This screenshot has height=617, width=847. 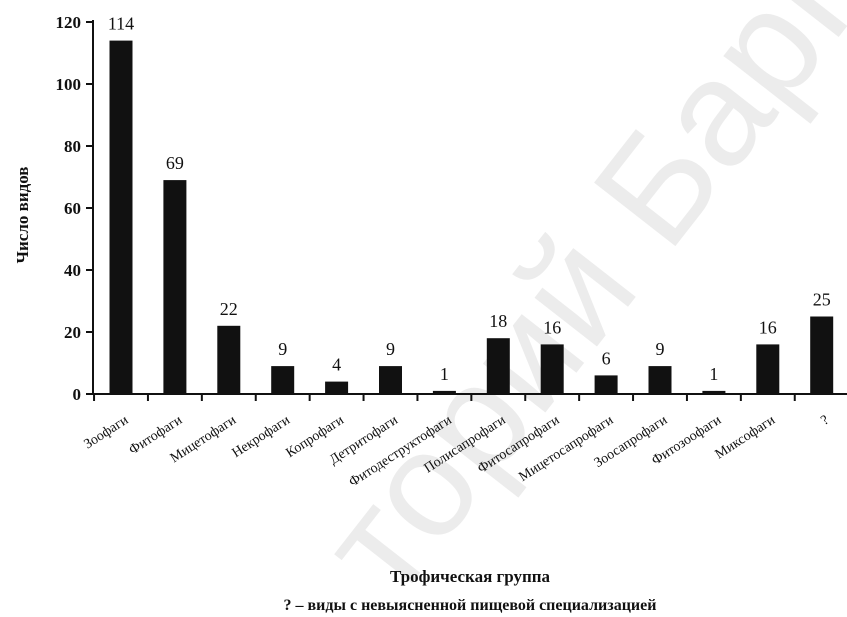 What do you see at coordinates (566, 449) in the screenshot?
I see `category-label: Мицетосапрофаги` at bounding box center [566, 449].